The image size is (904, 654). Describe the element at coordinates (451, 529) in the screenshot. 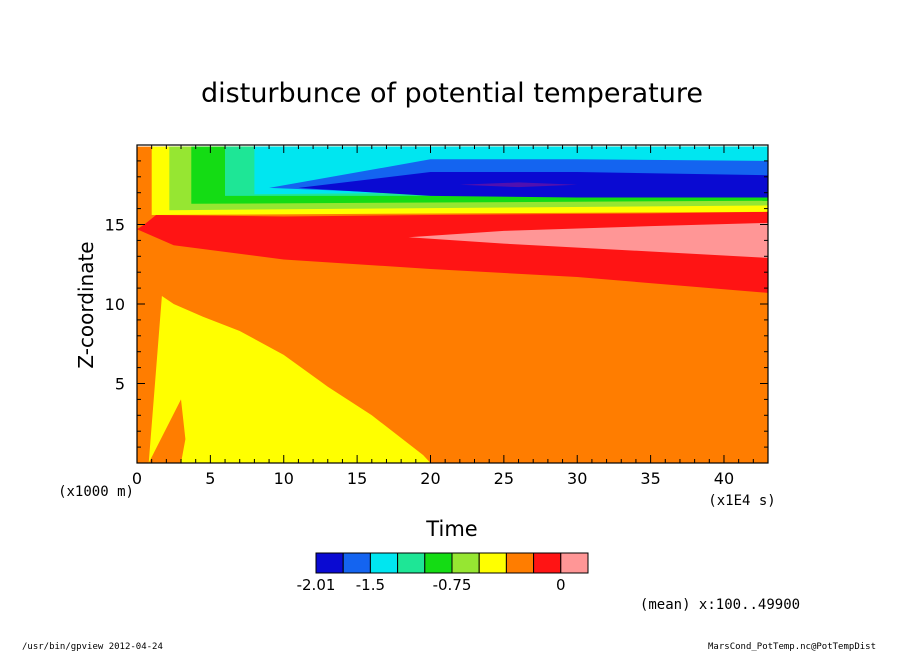

I see `x-axis-label: Time` at that location.